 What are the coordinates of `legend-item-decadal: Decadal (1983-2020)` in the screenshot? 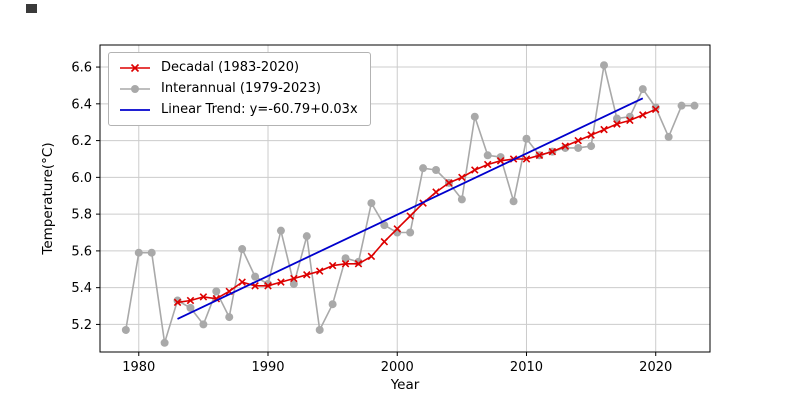 It's located at (238, 68).